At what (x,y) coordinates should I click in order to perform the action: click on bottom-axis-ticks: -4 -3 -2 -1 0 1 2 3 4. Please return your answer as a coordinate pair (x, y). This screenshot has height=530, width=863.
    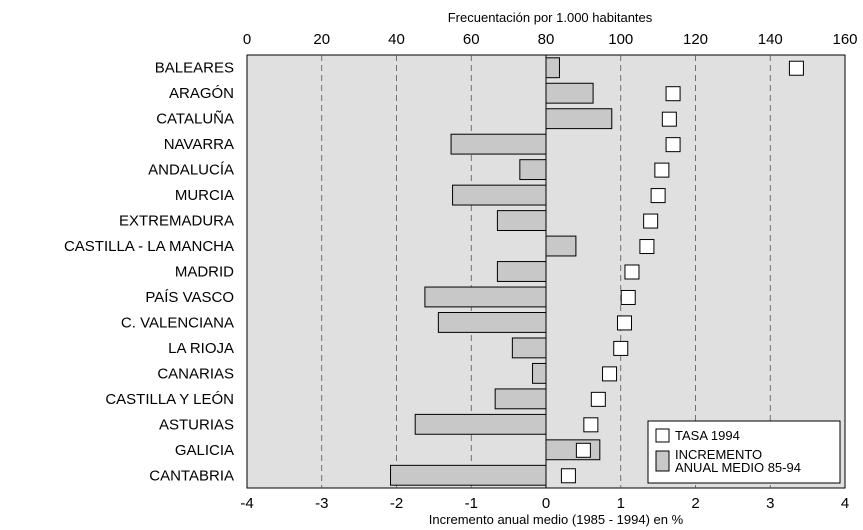
    Looking at the image, I should click on (544, 503).